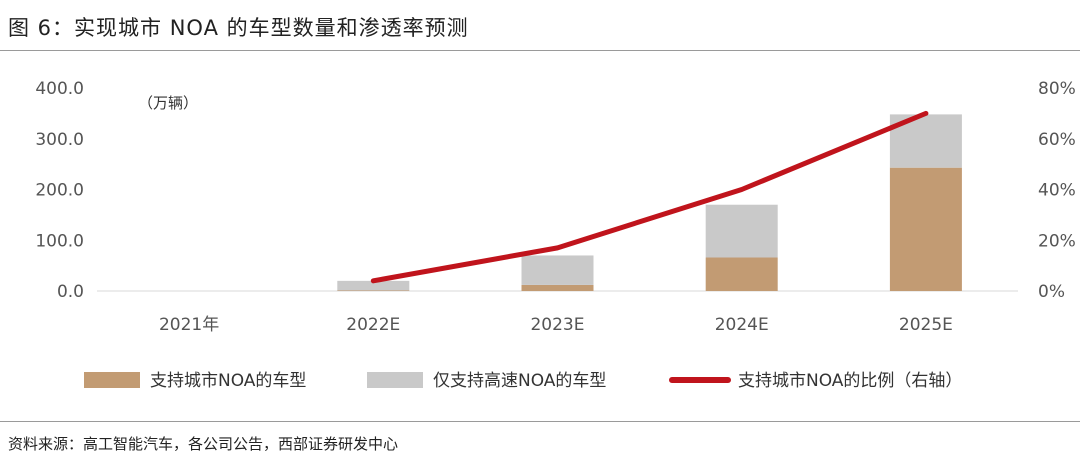 The width and height of the screenshot is (1080, 464). What do you see at coordinates (59, 241) in the screenshot?
I see `y-left-tick-label: 100.0` at bounding box center [59, 241].